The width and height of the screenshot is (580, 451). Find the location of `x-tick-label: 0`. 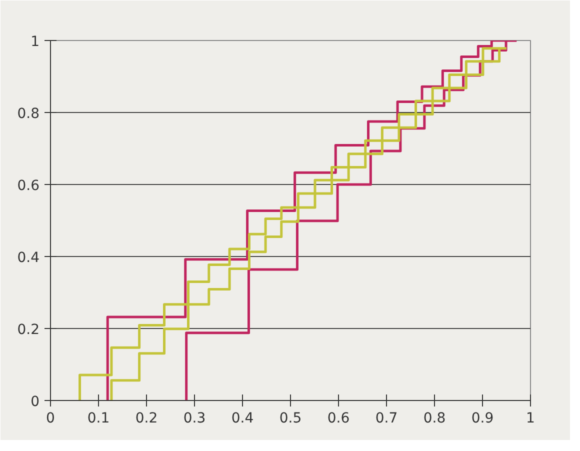

x-tick-label: 0 is located at coordinates (50, 418).